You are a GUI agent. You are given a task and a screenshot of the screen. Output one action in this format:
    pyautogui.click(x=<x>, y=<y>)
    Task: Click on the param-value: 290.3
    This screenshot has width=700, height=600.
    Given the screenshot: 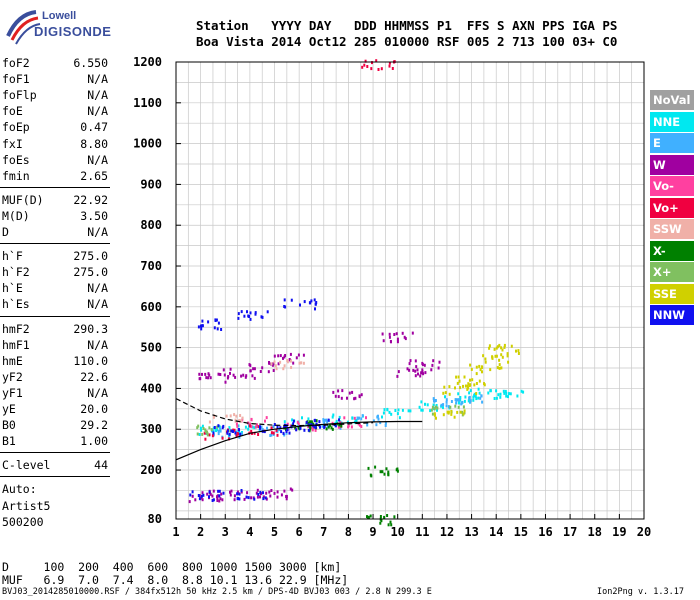 What is the action you would take?
    pyautogui.click(x=90, y=328)
    